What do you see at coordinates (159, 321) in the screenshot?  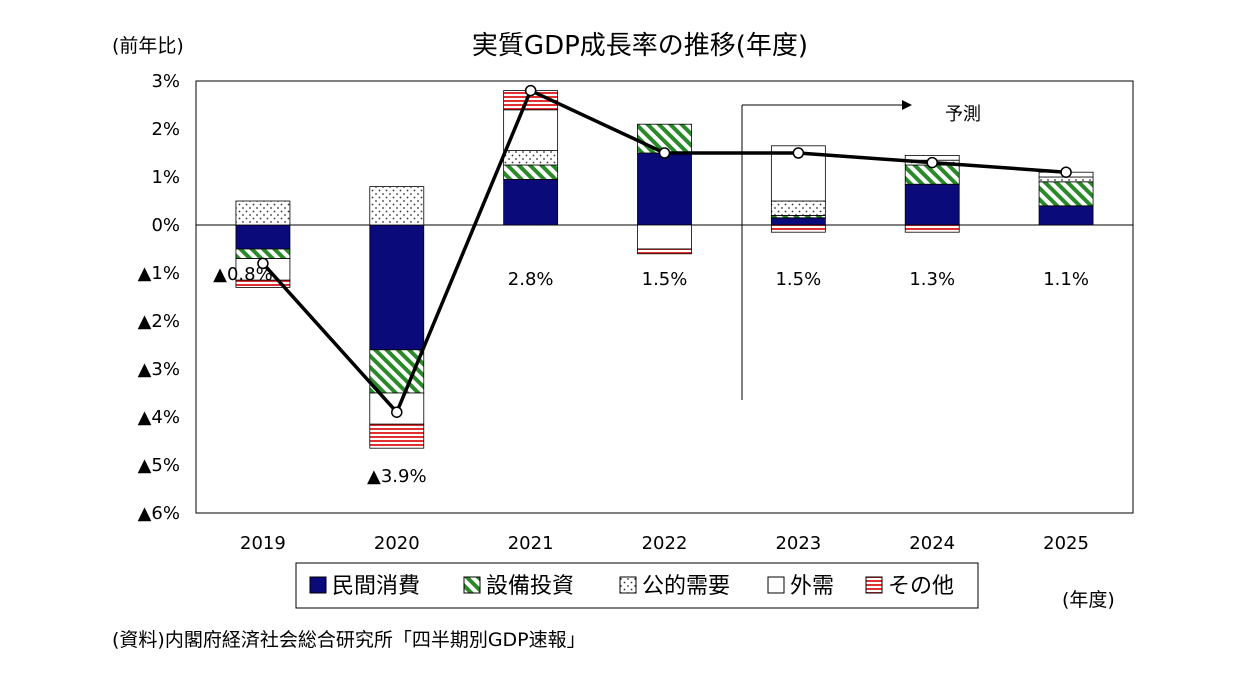 I see `y-tick-label: ▲2%` at bounding box center [159, 321].